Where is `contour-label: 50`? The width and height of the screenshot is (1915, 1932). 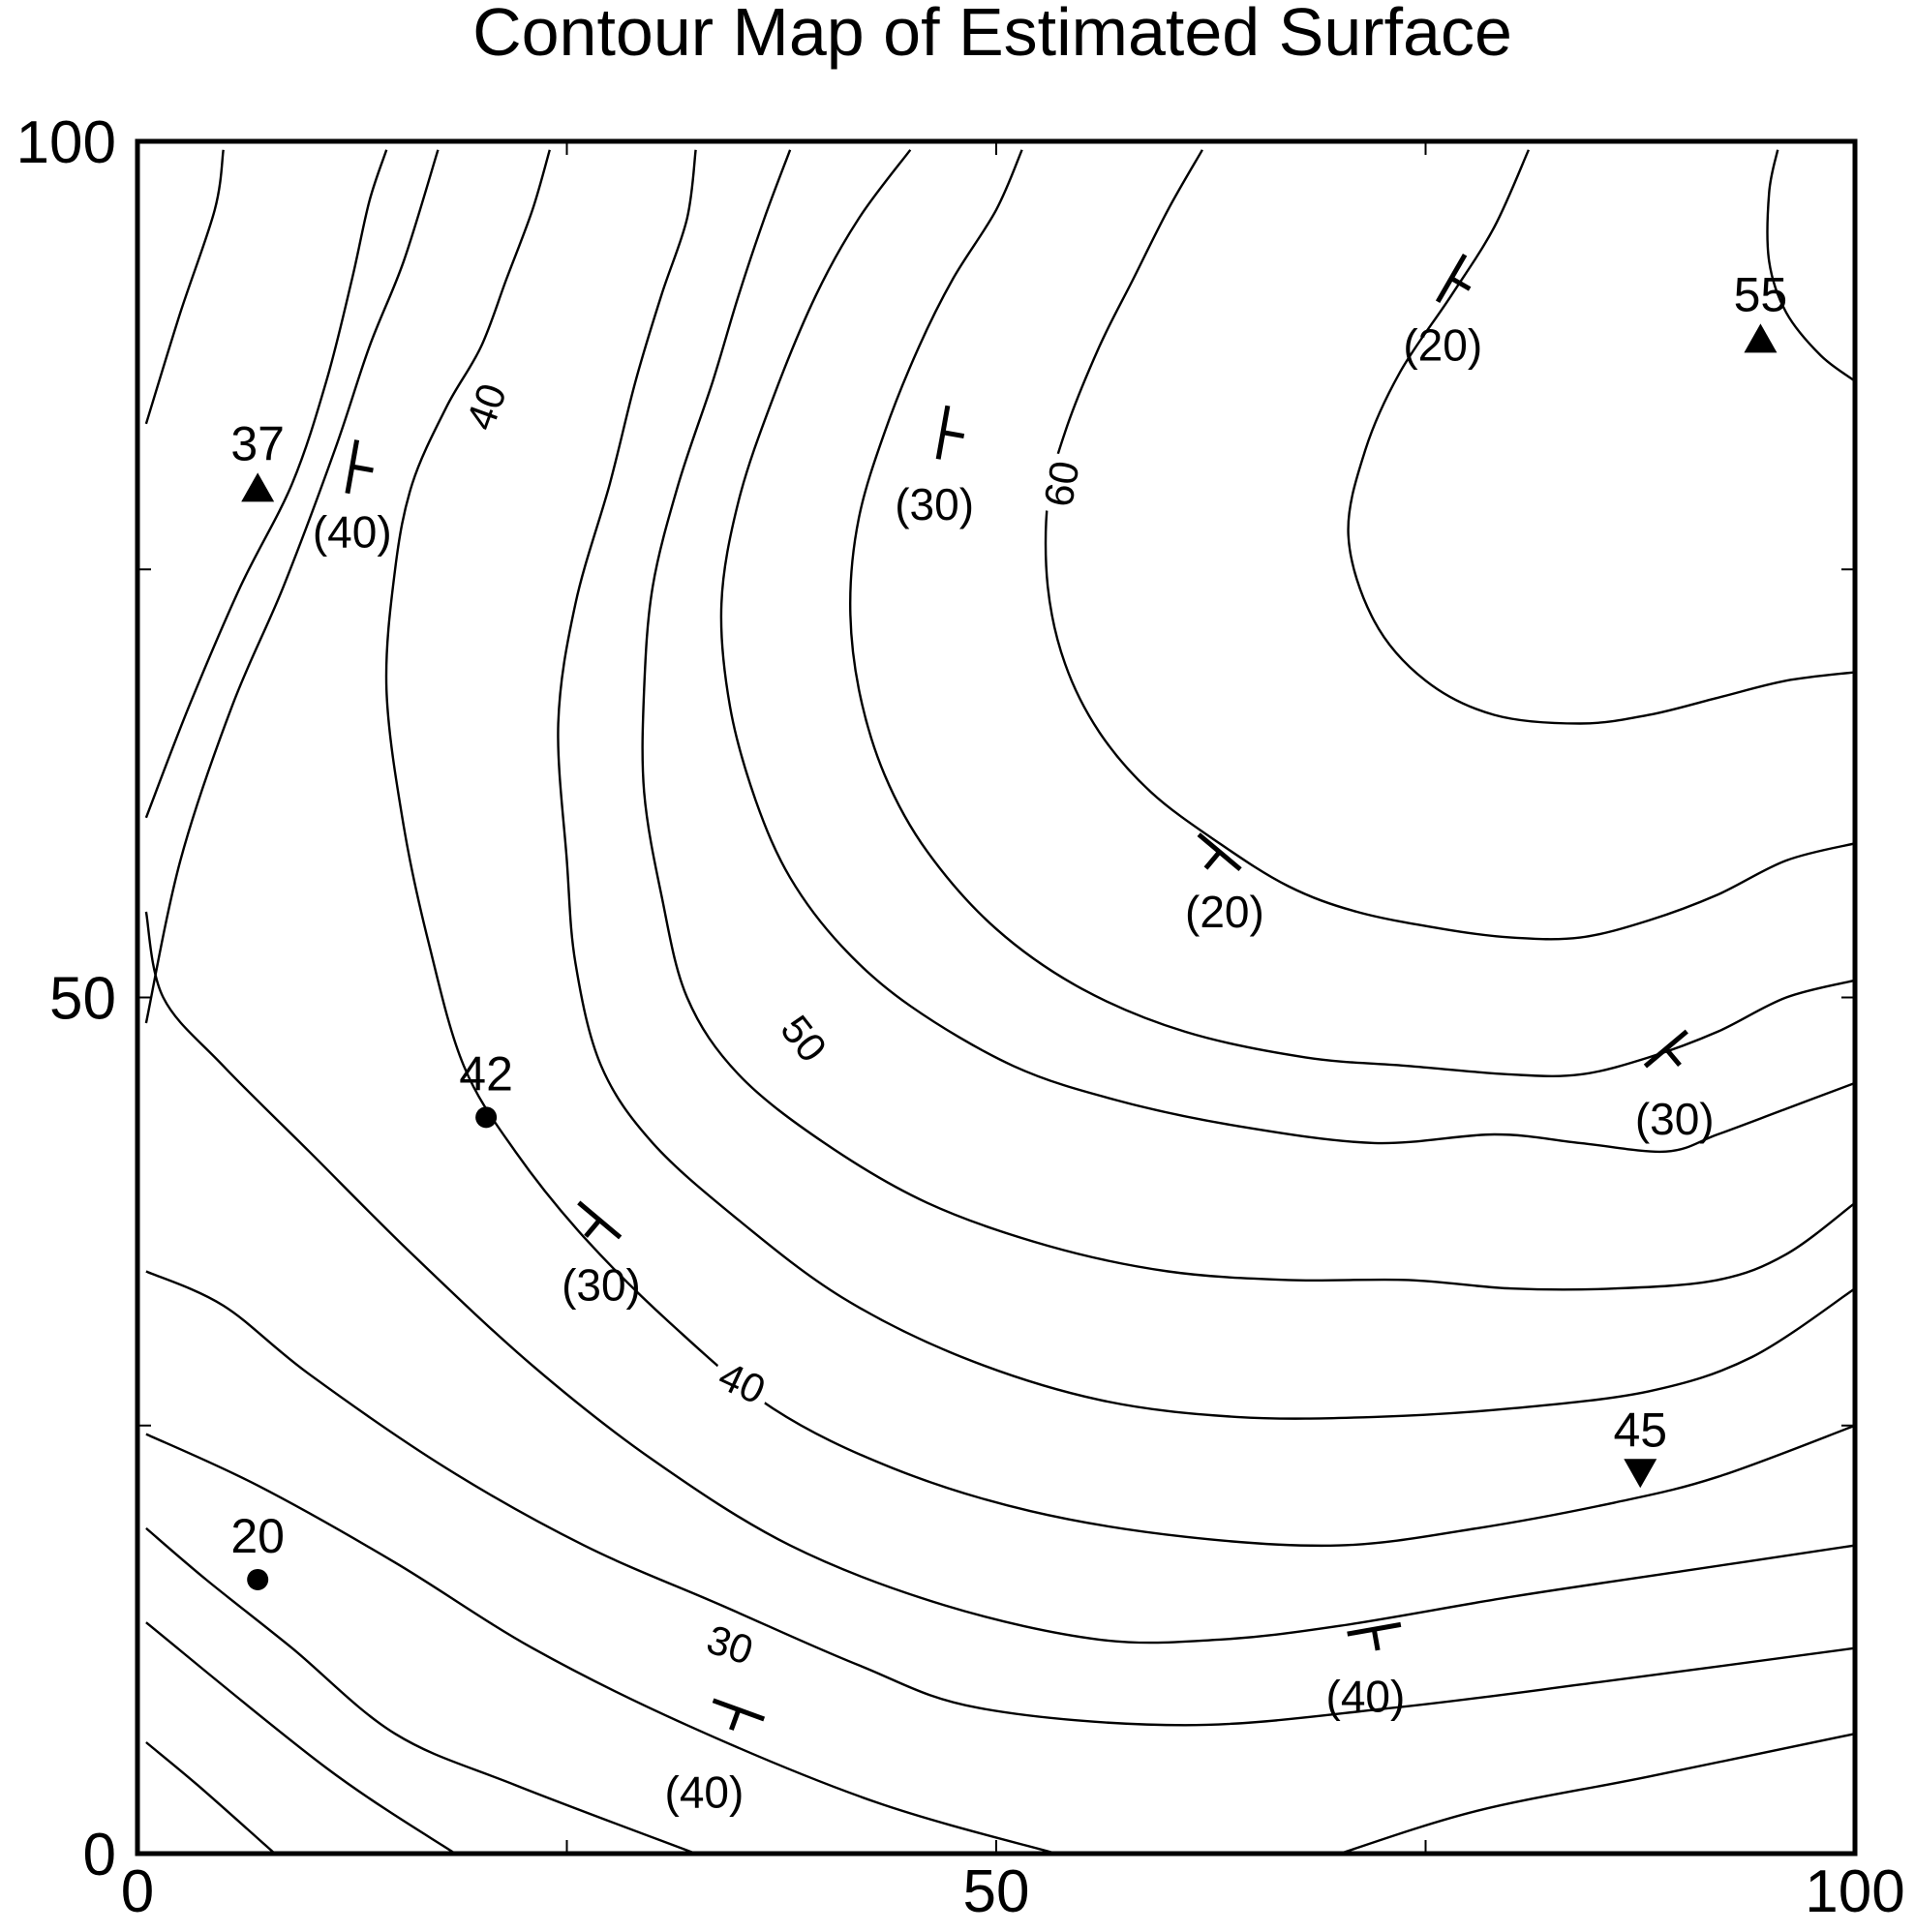
contour-label: 50 is located at coordinates (805, 1038).